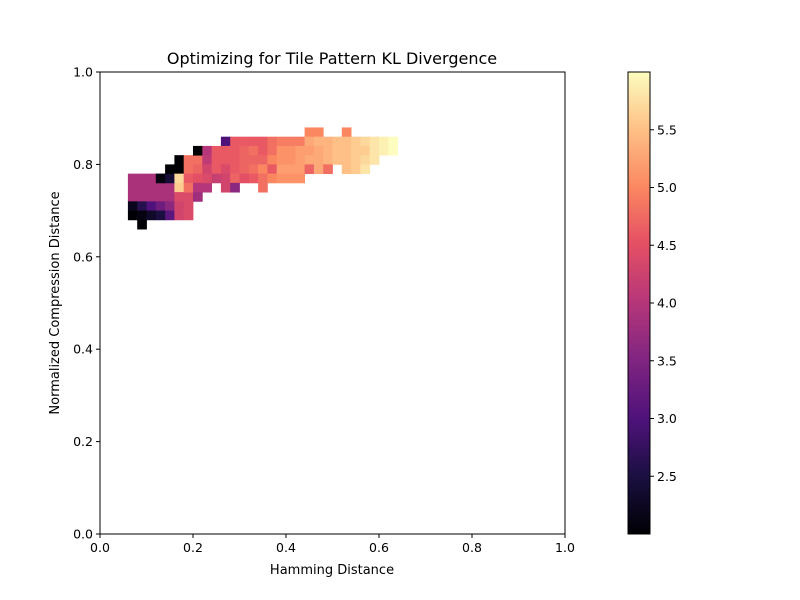 The height and width of the screenshot is (600, 800). Describe the element at coordinates (86, 303) in the screenshot. I see `y-axis: 0.0 0.2 0.4 0.6 0.8 1.0` at that location.